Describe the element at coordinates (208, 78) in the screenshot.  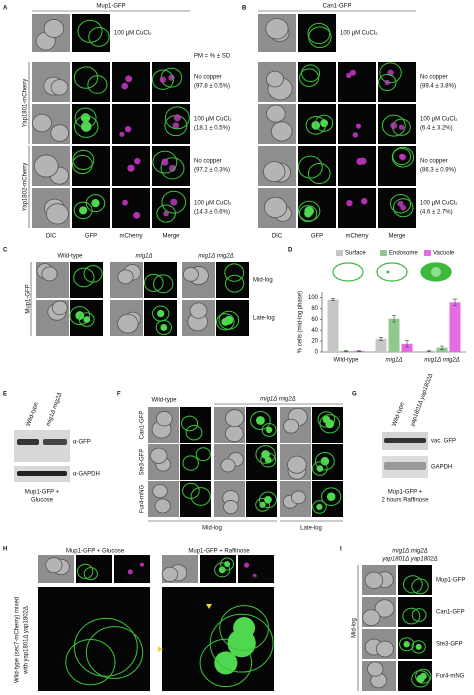
I see `condition: No copper` at that location.